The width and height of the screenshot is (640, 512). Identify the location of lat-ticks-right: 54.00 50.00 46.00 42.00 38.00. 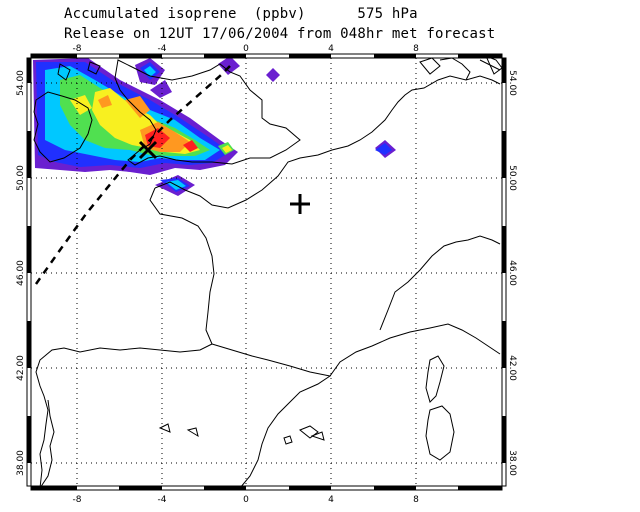
(512, 273).